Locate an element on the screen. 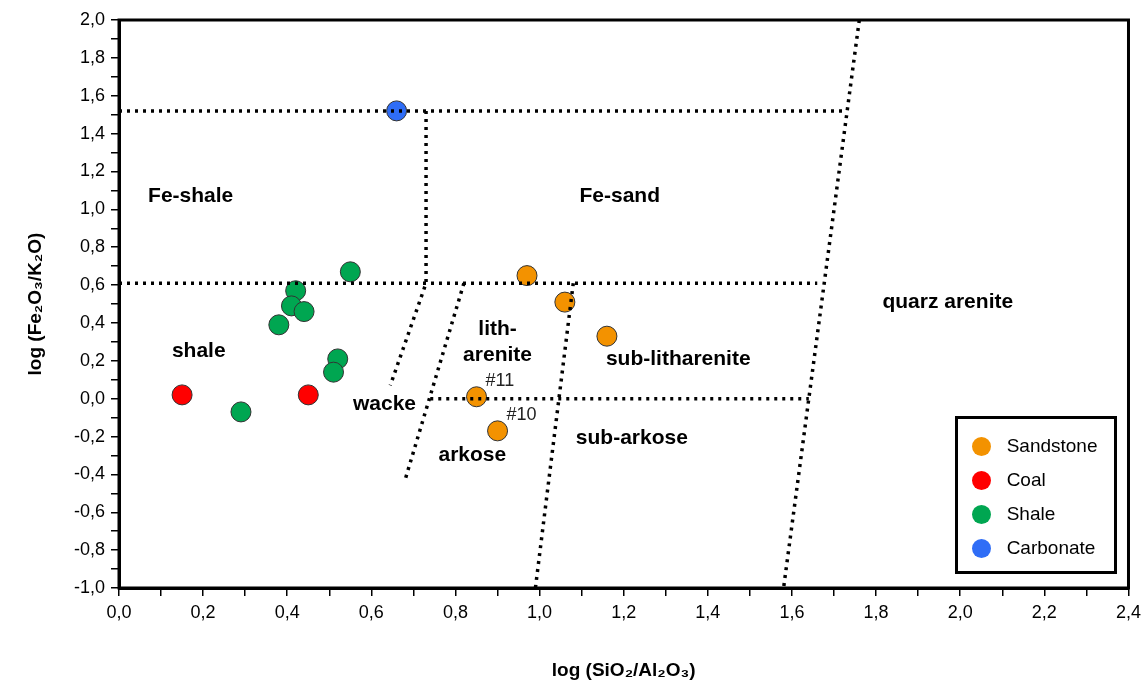 This screenshot has height=686, width=1147. y-tick-label: 0,8 is located at coordinates (92, 246).